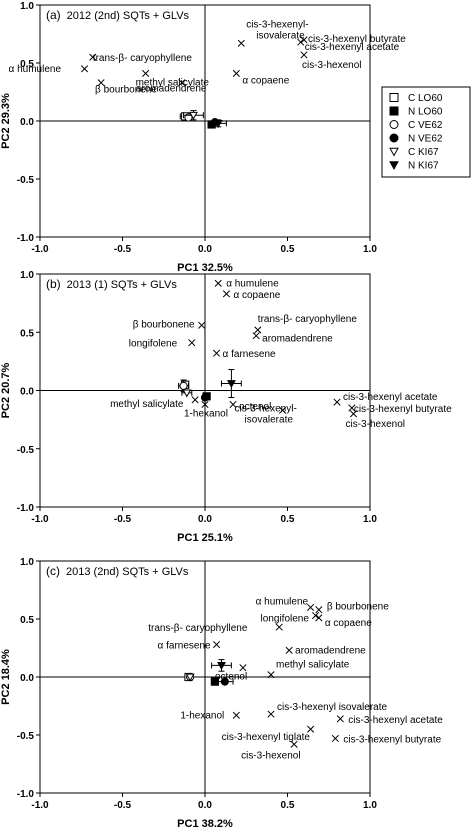 The width and height of the screenshot is (474, 832). What do you see at coordinates (332, 707) in the screenshot?
I see `loading-label: cis-3-hexenyl isovalerate` at bounding box center [332, 707].